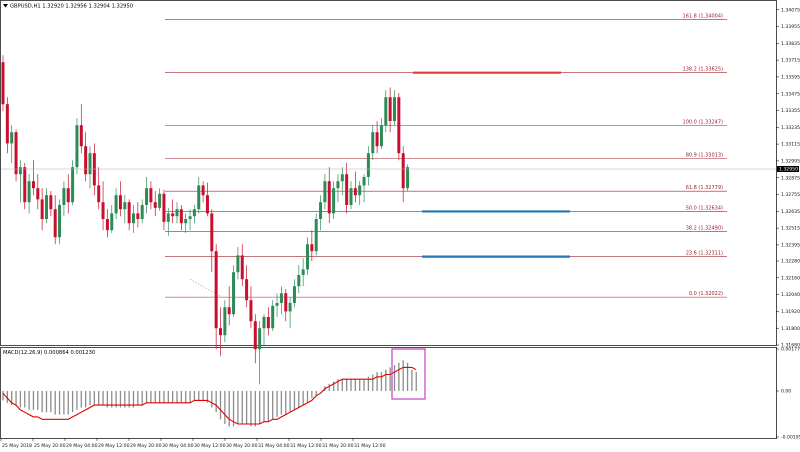  Describe the element at coordinates (790, 195) in the screenshot. I see `price-tick-label: 1.32755` at that location.